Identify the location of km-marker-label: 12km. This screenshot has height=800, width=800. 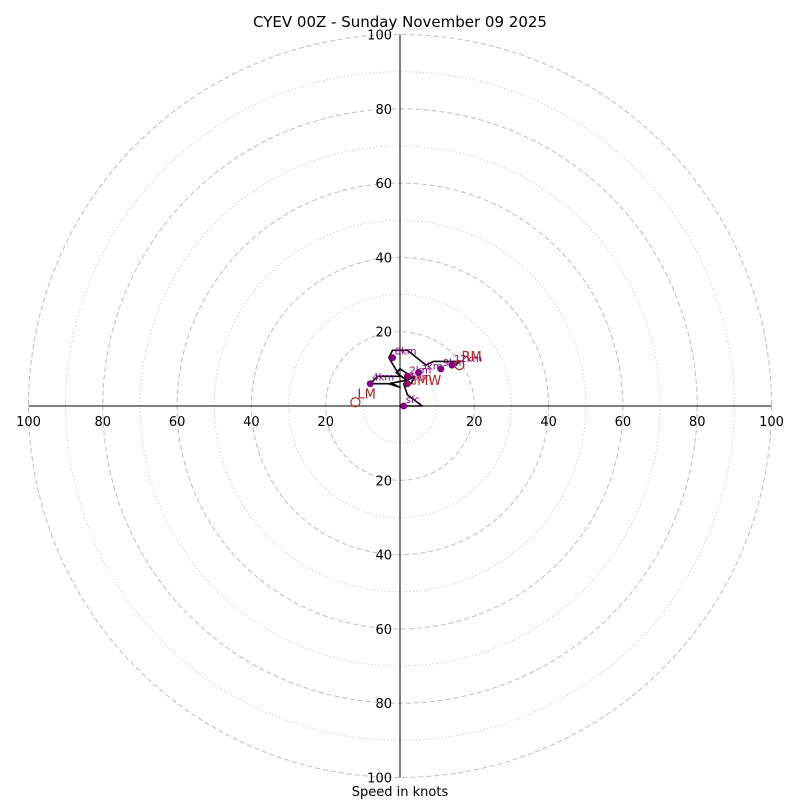
(468, 359).